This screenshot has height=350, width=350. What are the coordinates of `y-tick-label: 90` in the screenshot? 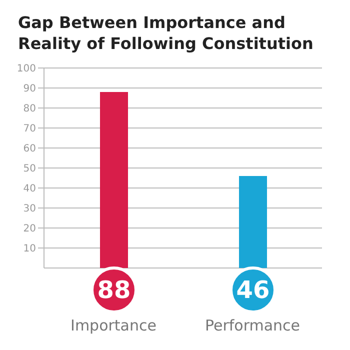 It's located at (29, 89).